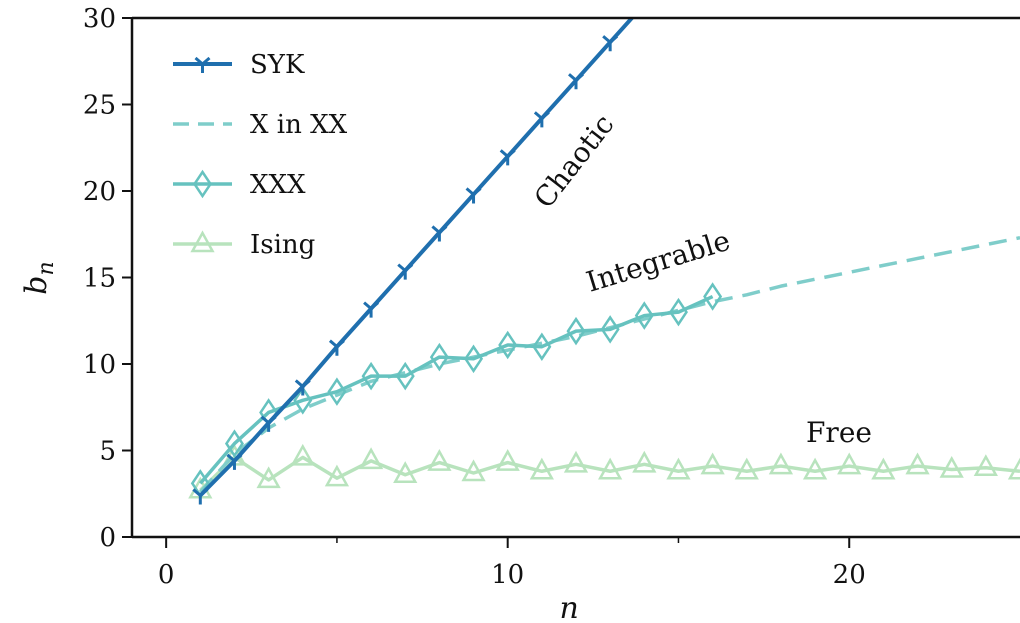 This screenshot has width=1020, height=623. Describe the element at coordinates (239, 184) in the screenshot. I see `legend-entry-xxx: XXX` at that location.